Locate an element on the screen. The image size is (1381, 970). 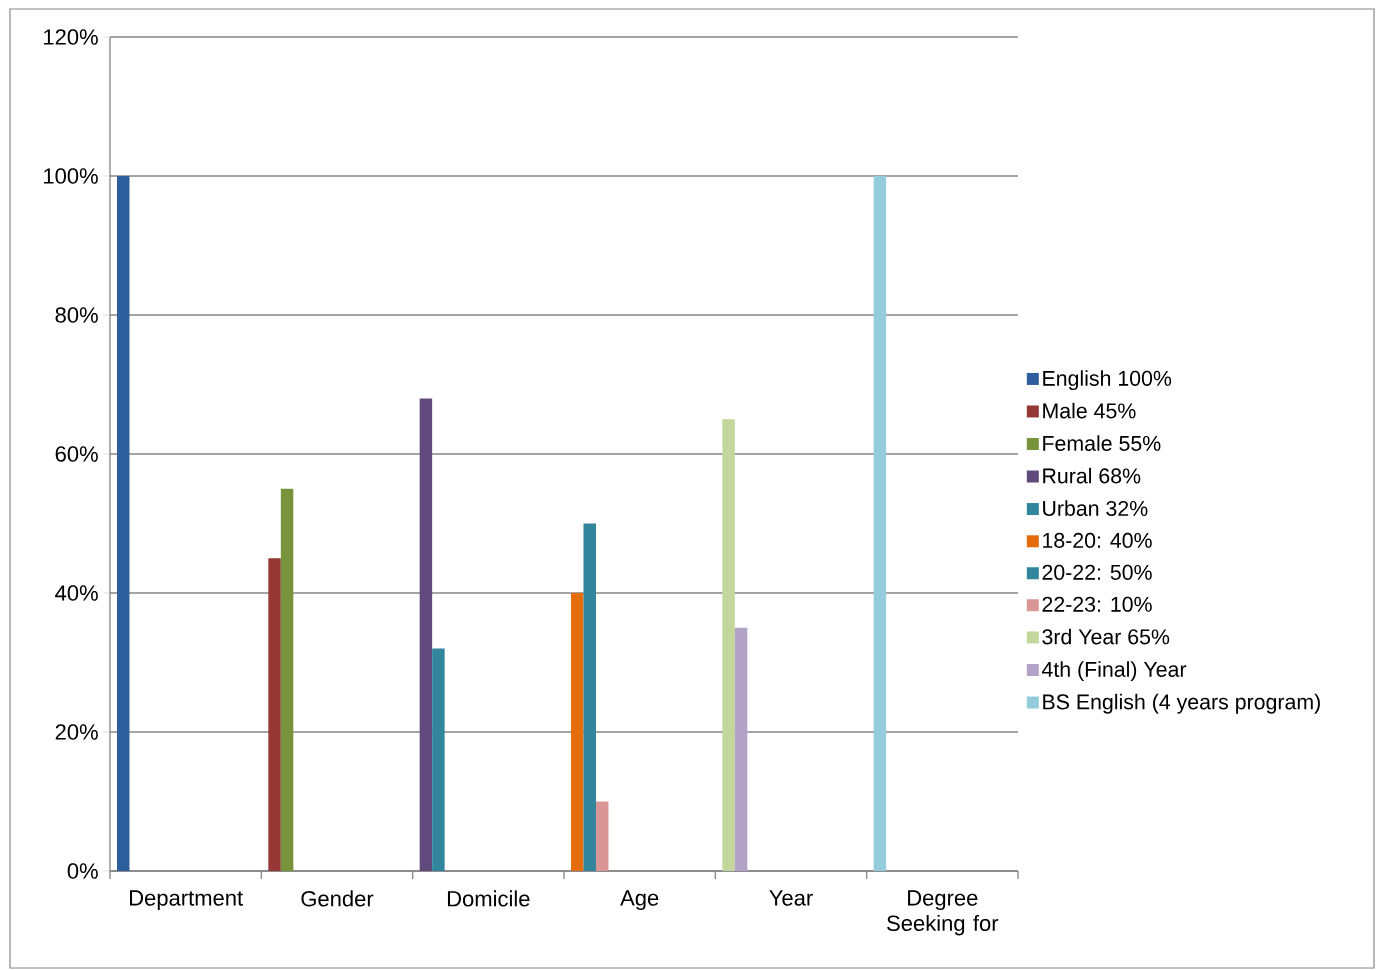
legend-label: Female 55% is located at coordinates (1102, 443).